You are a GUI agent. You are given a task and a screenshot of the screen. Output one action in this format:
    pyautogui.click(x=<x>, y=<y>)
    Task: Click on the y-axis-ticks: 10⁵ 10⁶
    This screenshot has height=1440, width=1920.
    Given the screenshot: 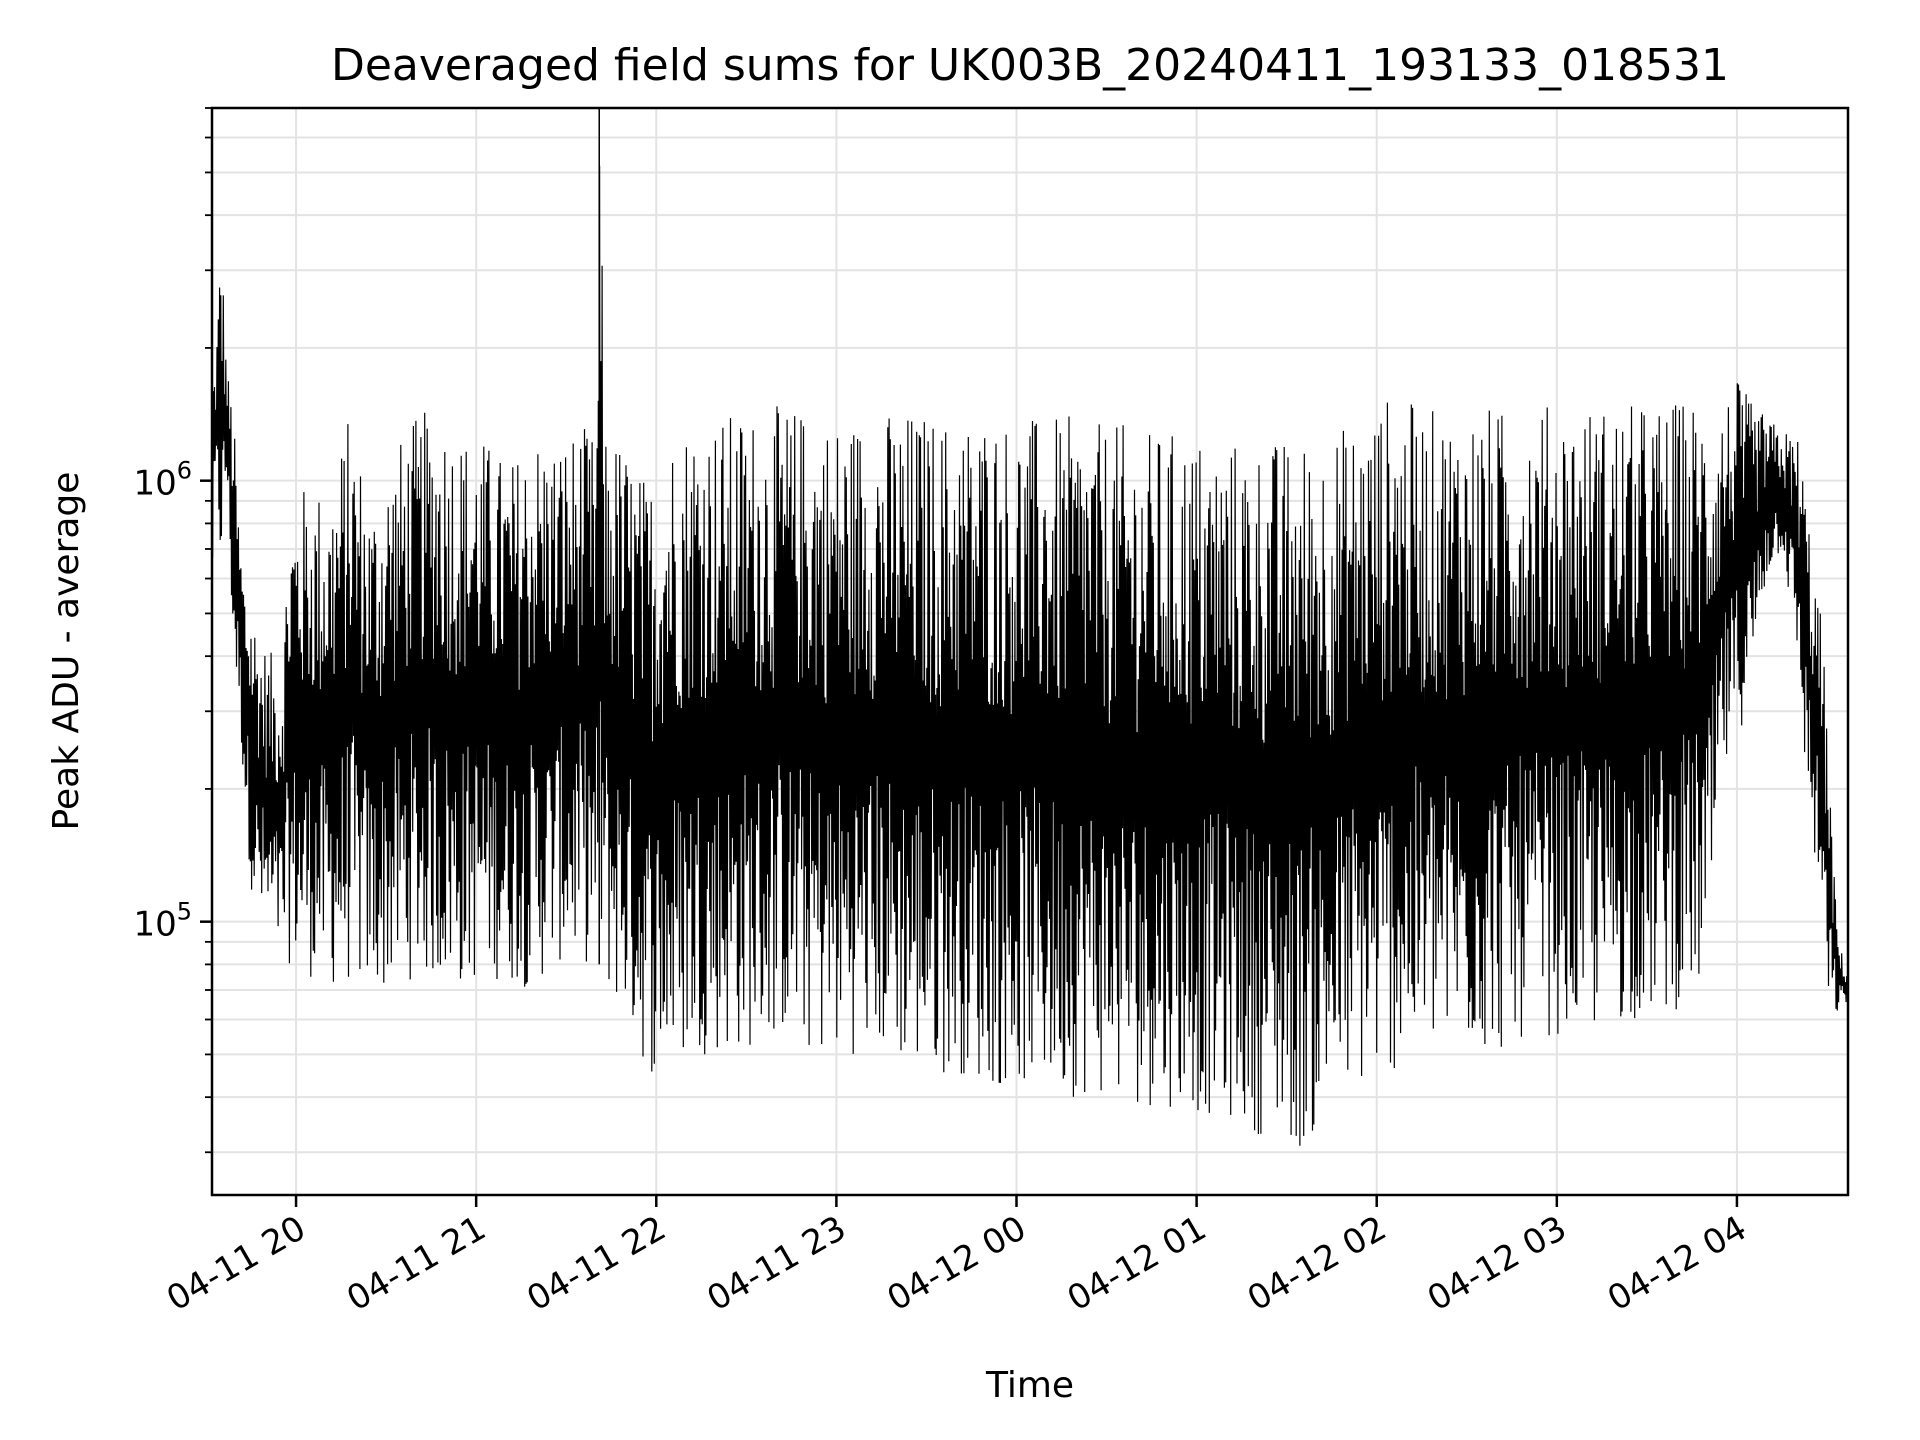 What is the action you would take?
    pyautogui.click(x=172, y=630)
    